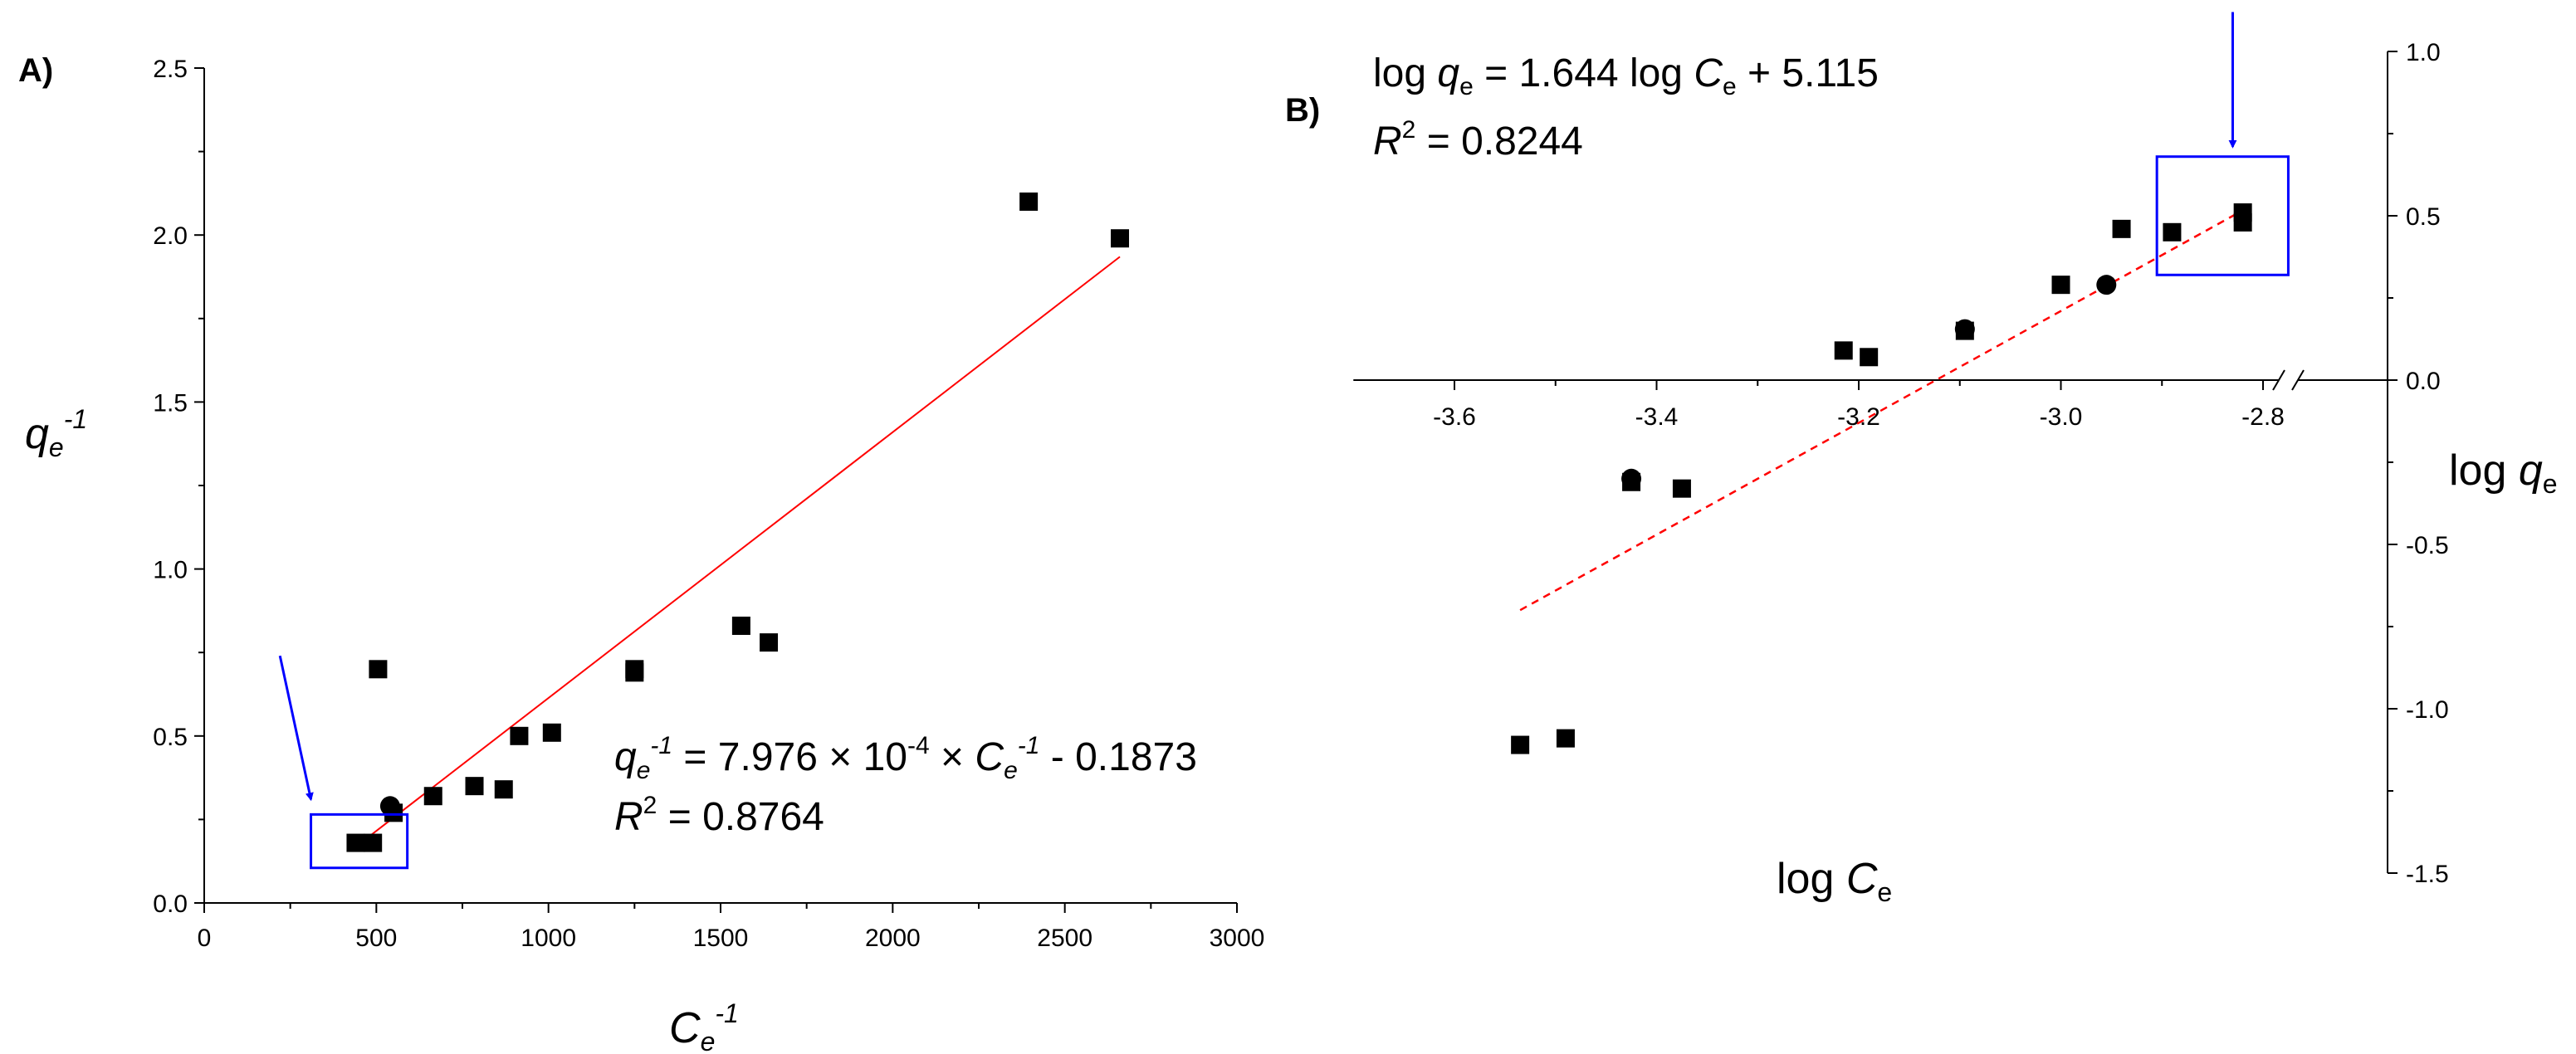 This screenshot has width=2576, height=1054. I want to click on panel-b-highlight, so click(2222, 144).